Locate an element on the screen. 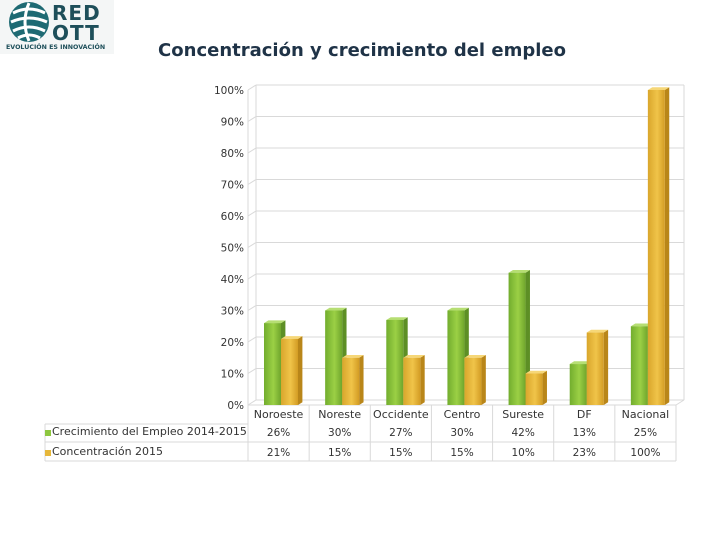  y-tick-label: 30% is located at coordinates (232, 312).